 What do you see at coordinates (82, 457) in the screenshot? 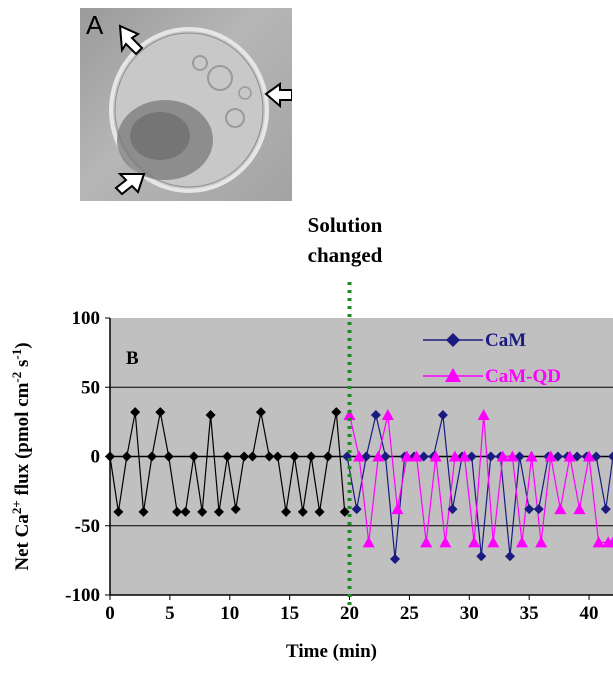
I see `y-tick-labels: 100 50 0 -50 -100` at bounding box center [82, 457].